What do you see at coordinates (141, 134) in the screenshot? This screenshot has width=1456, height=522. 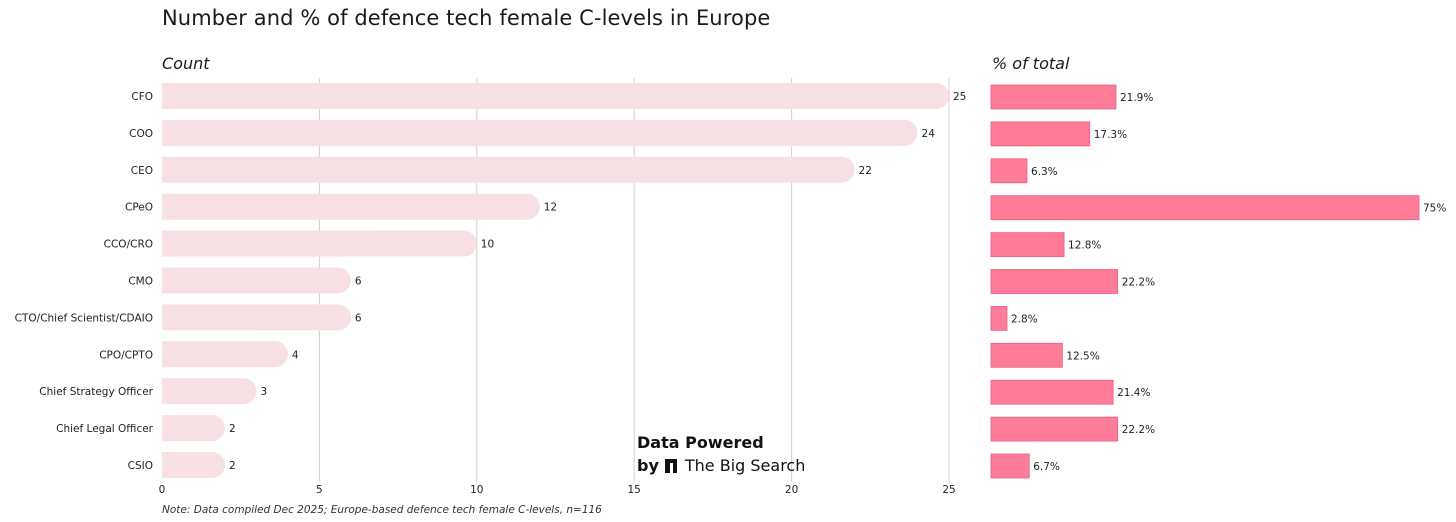 I see `category-label: COO` at bounding box center [141, 134].